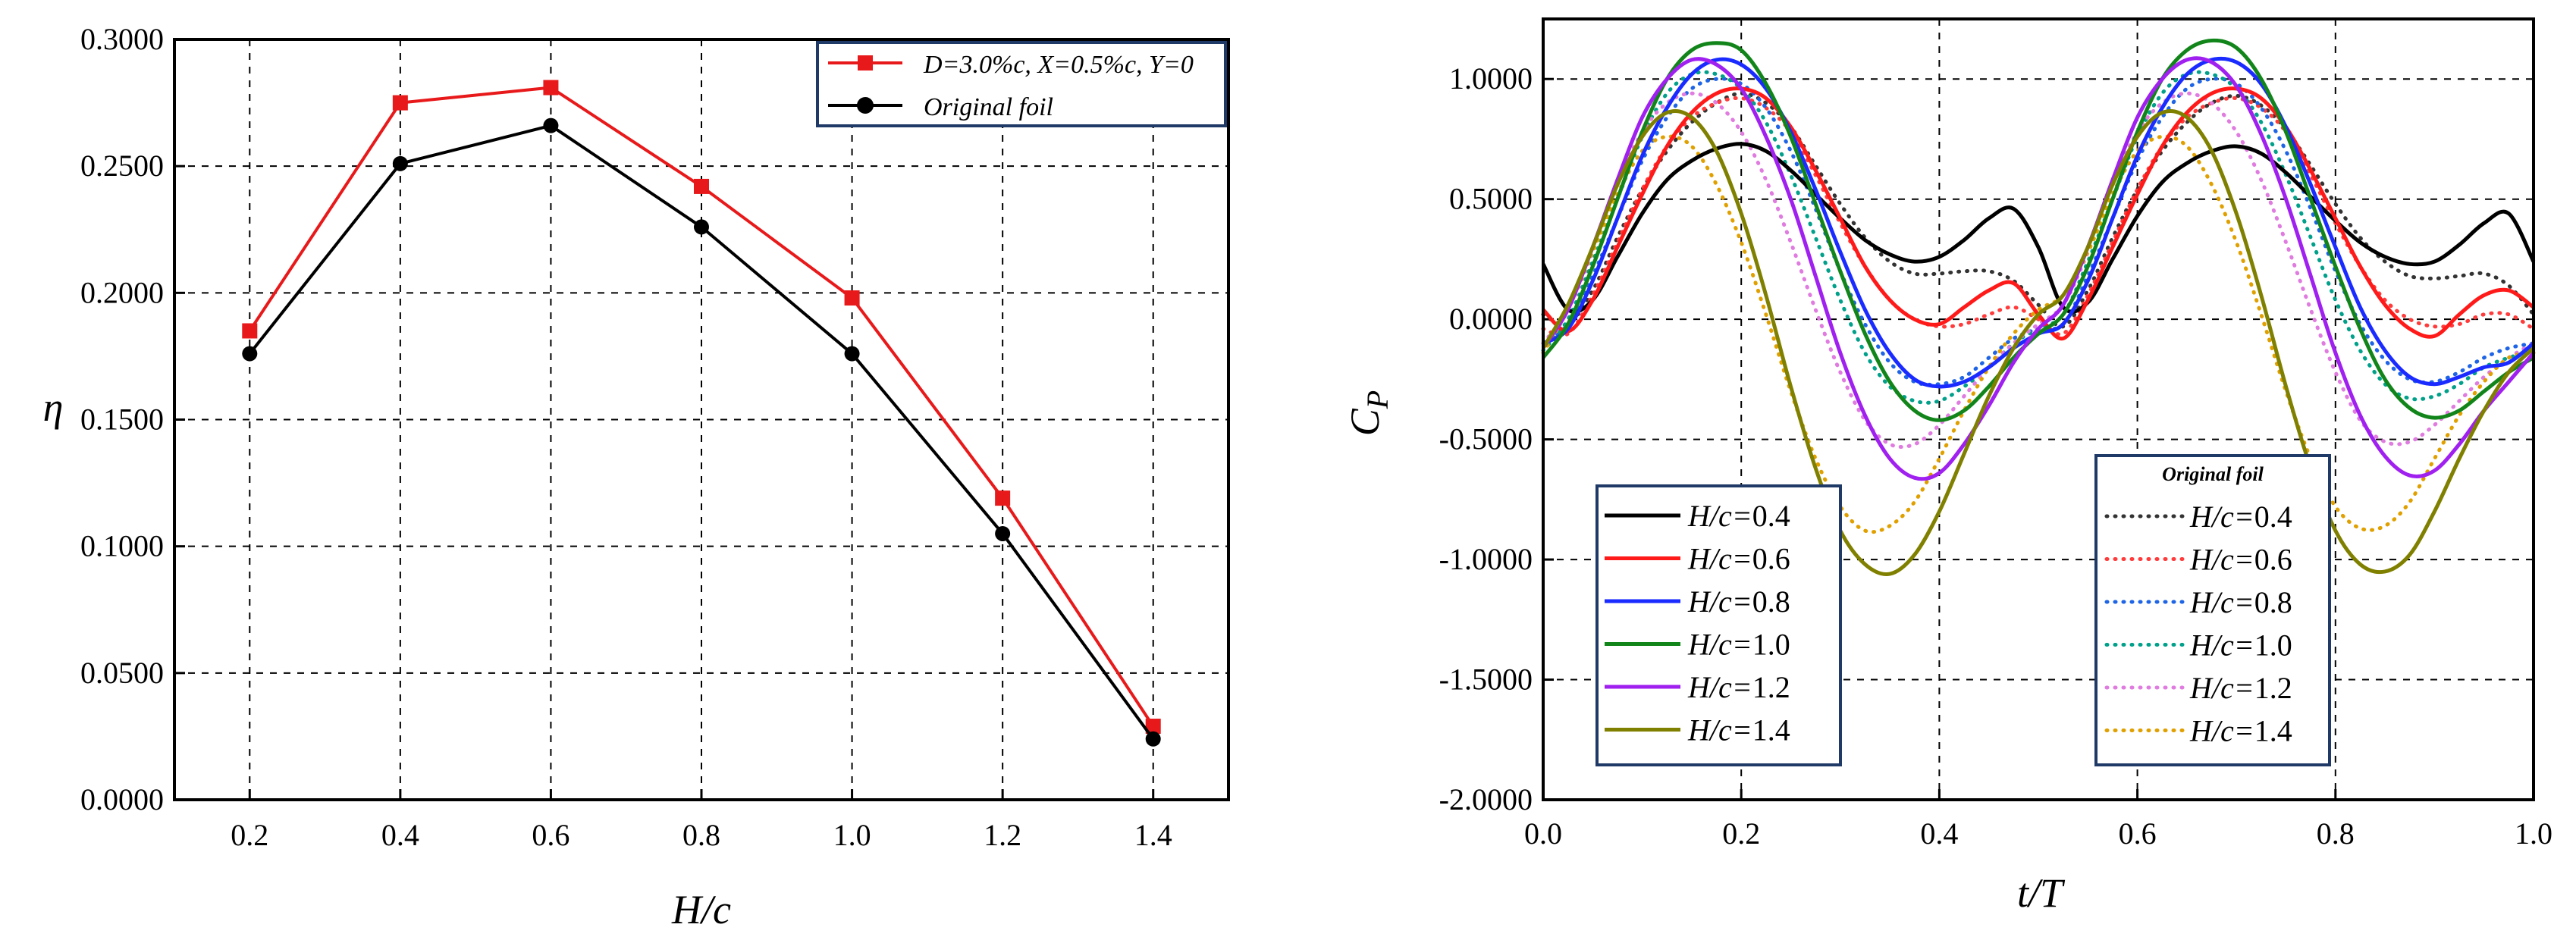  Describe the element at coordinates (2336, 833) in the screenshot. I see `x-tick-label: 0.8` at that location.